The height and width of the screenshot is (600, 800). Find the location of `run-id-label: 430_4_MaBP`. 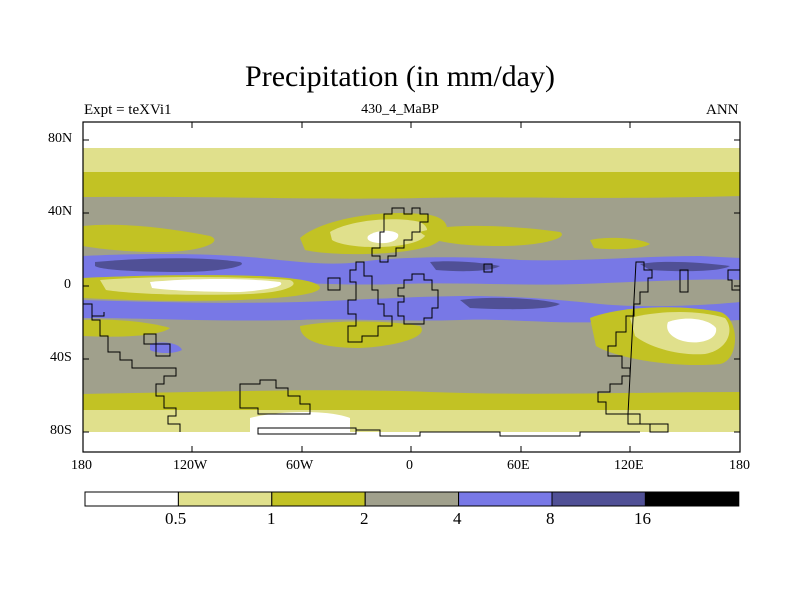

run-id-label: 430_4_MaBP is located at coordinates (400, 109).